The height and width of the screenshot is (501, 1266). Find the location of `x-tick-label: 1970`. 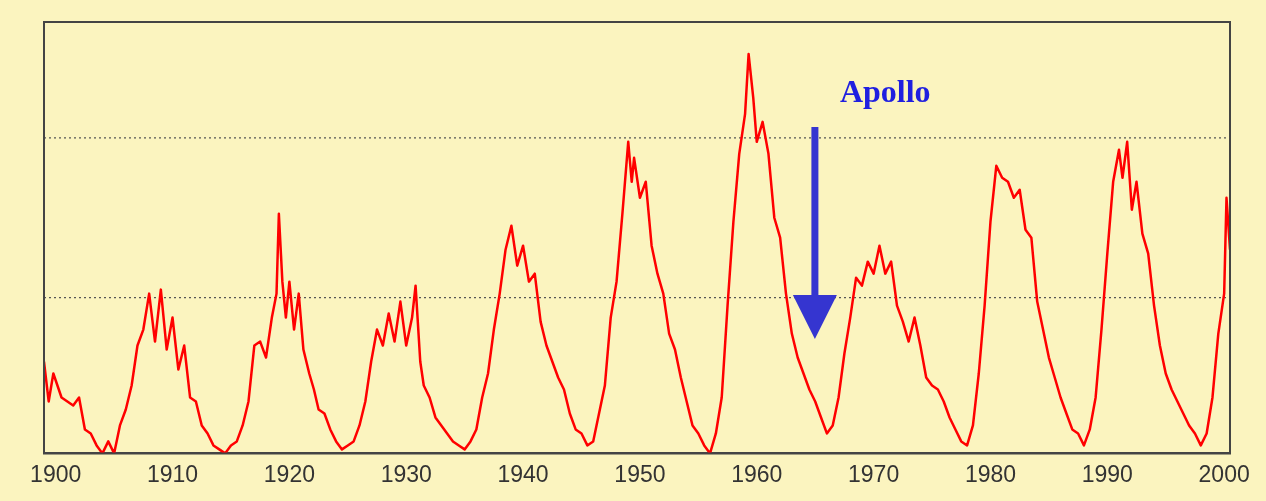

x-tick-label: 1970 is located at coordinates (874, 473).